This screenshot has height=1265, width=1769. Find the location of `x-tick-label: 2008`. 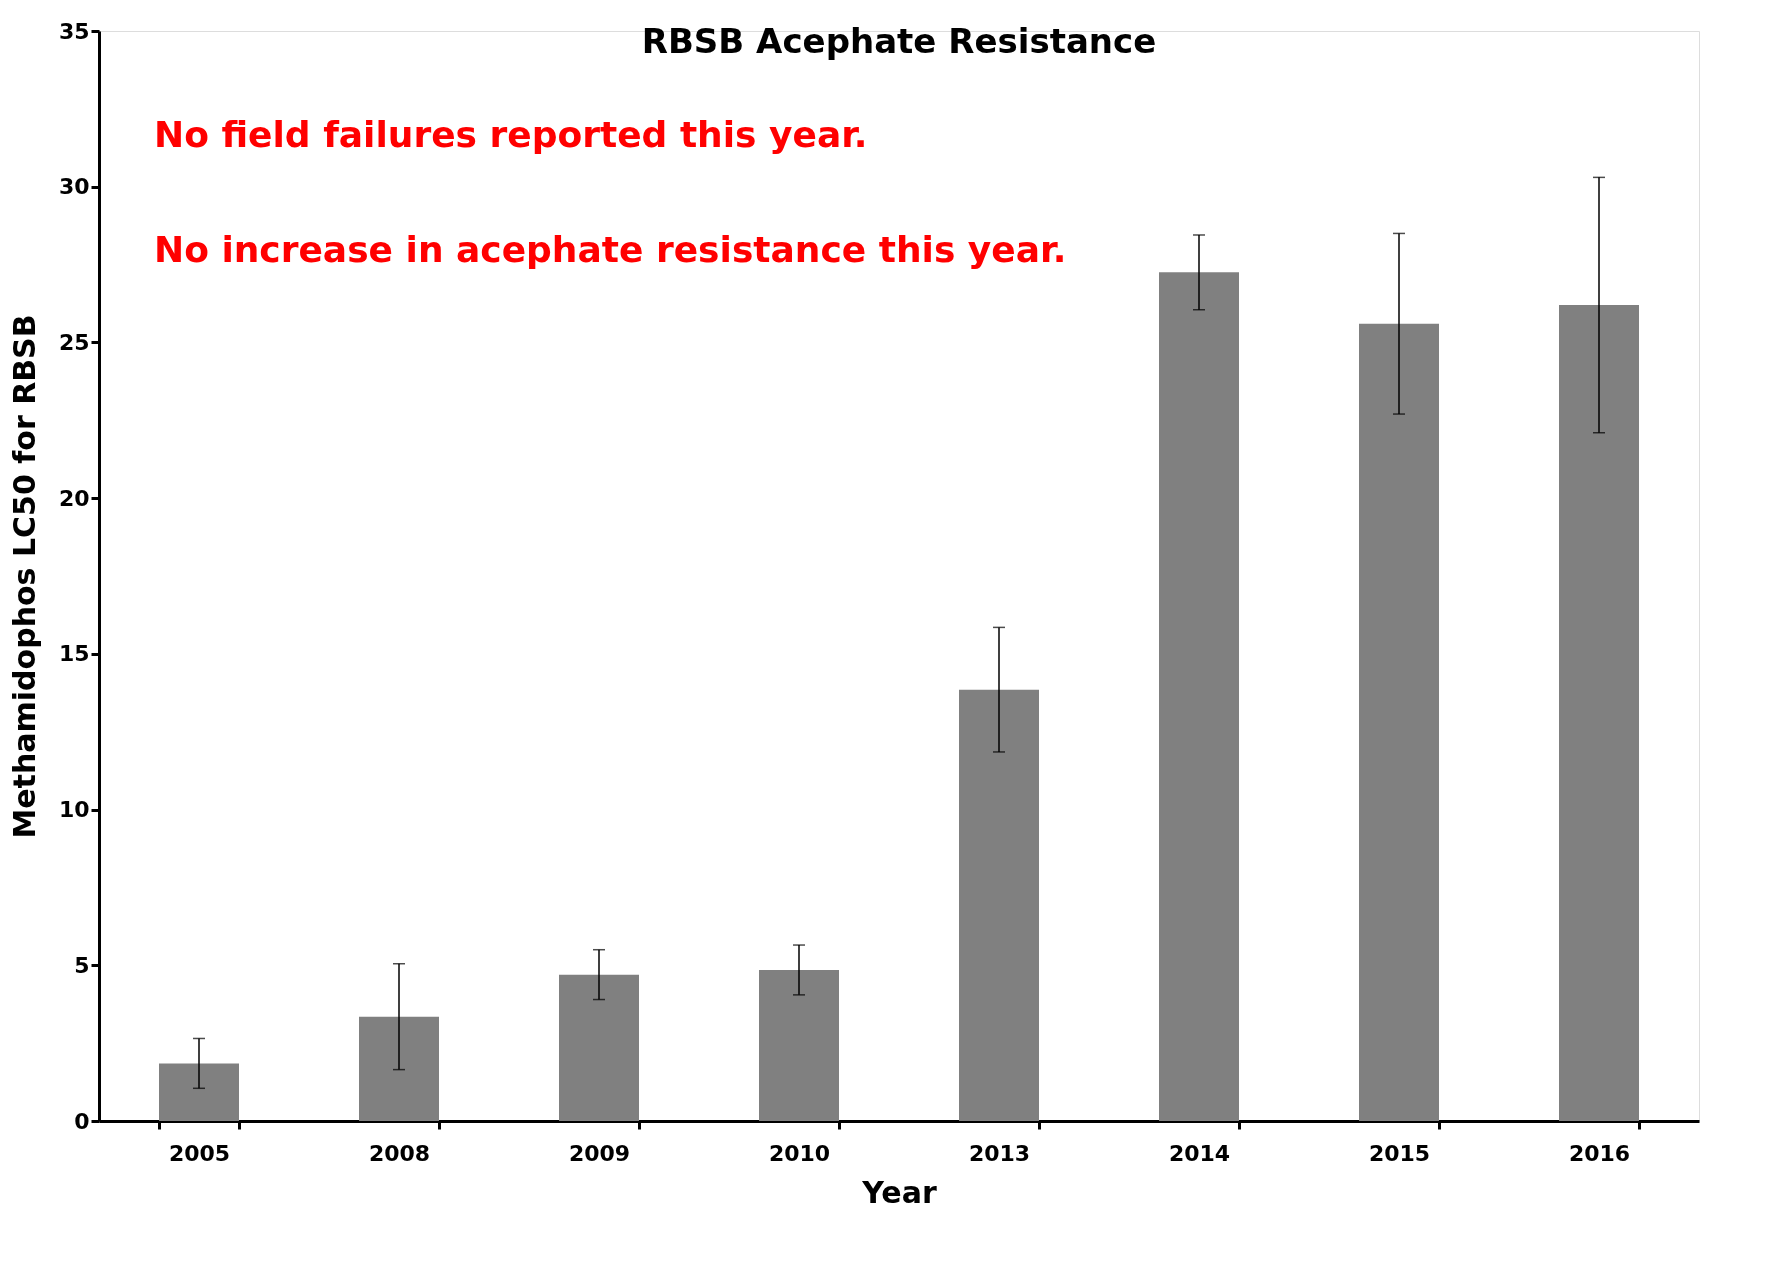

x-tick-label: 2008 is located at coordinates (399, 1153).